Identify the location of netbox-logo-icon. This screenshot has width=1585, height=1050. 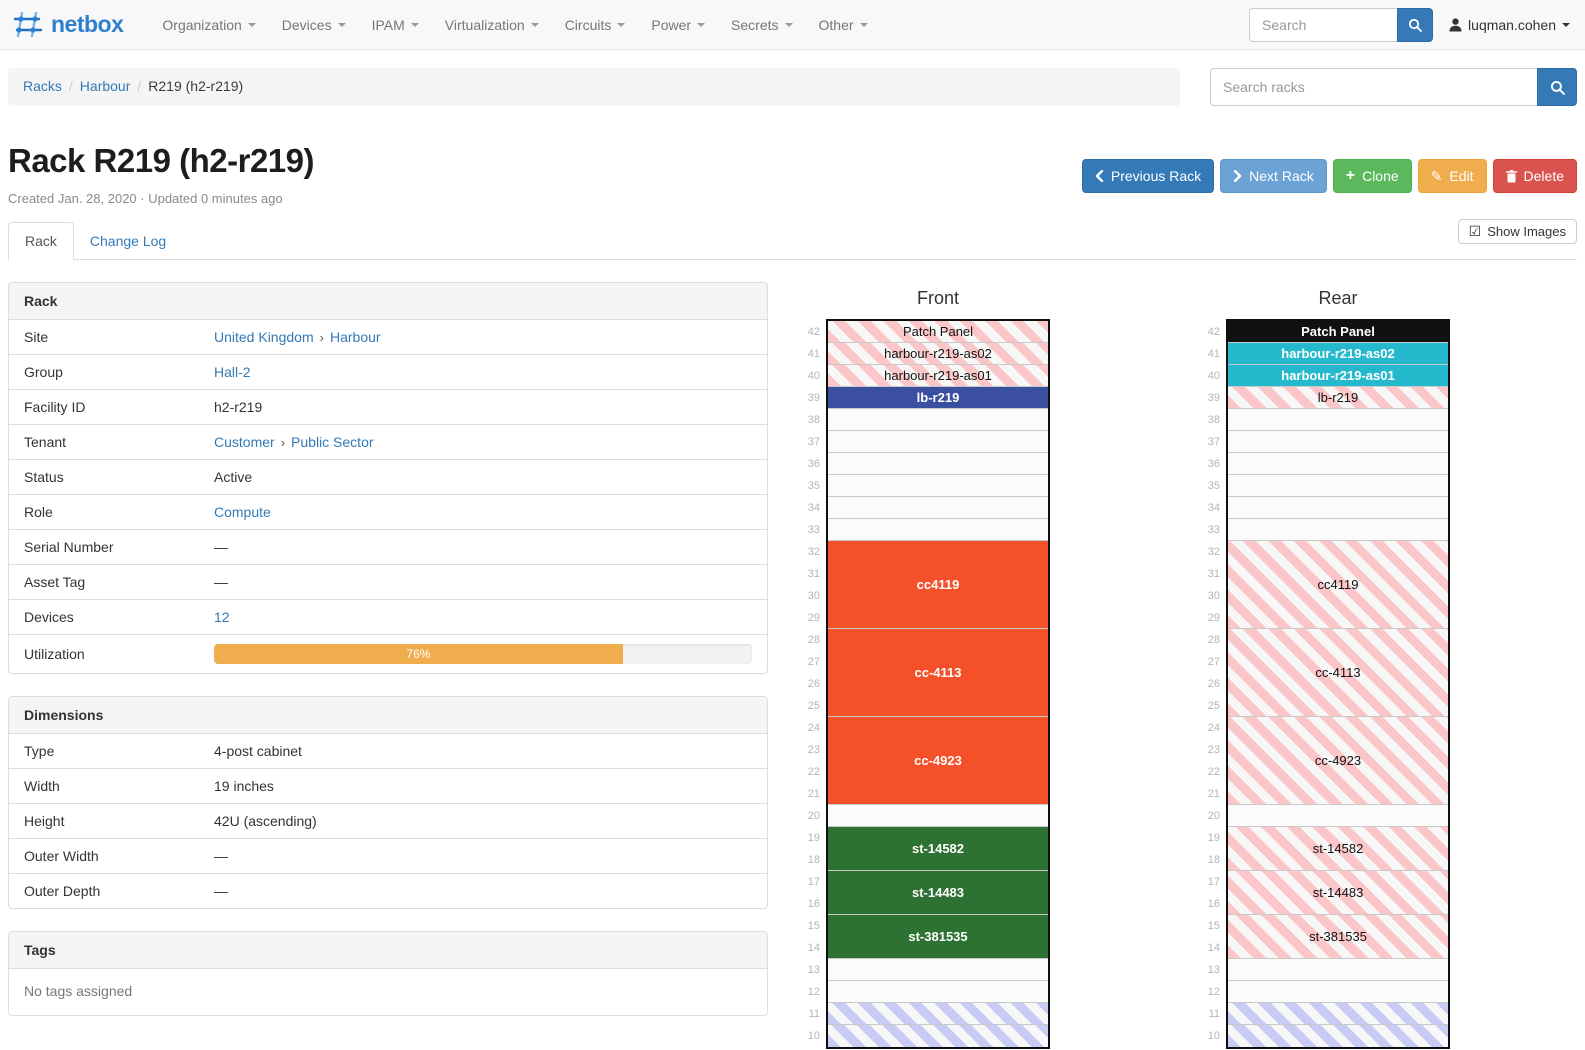
(28, 24).